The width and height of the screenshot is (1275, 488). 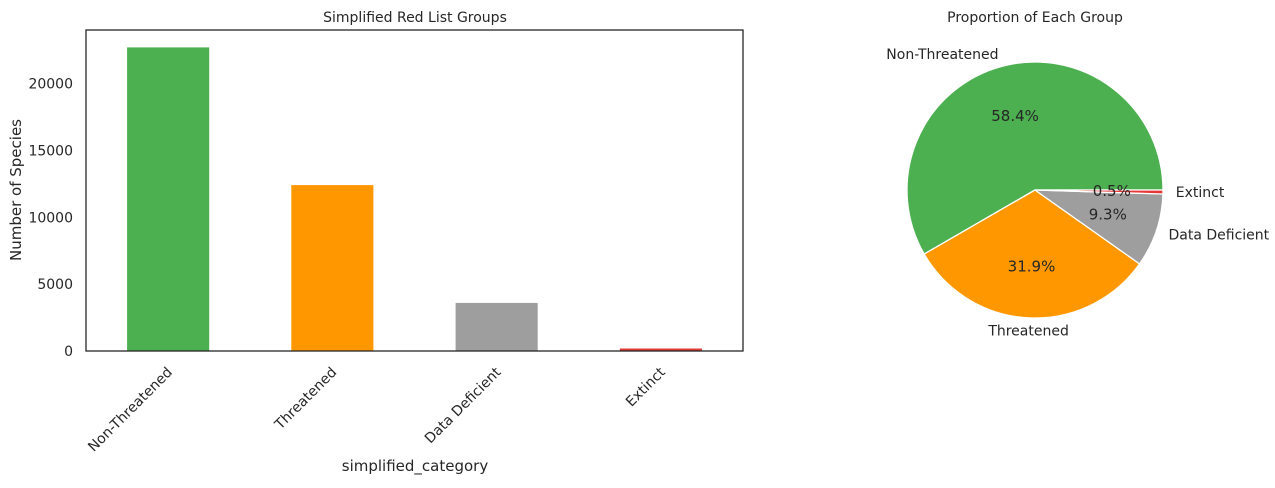 I want to click on pie-chart-title: Proportion of Each Group, so click(x=1035, y=18).